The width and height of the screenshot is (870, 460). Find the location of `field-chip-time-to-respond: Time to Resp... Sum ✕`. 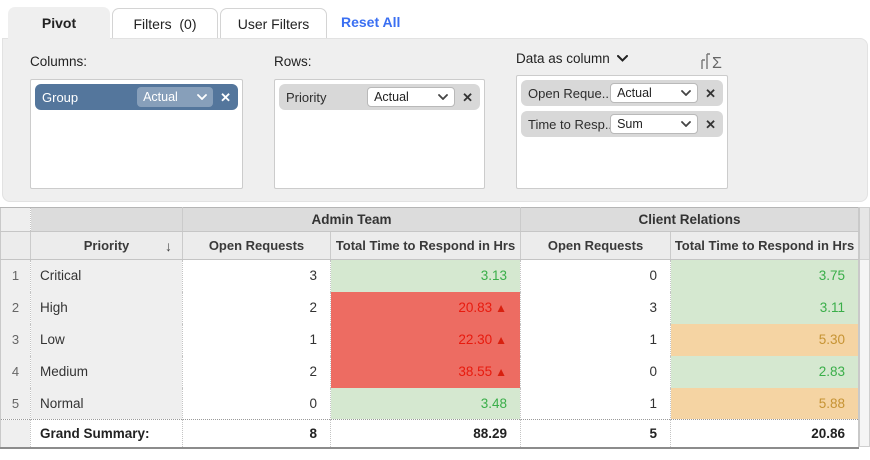

field-chip-time-to-respond: Time to Resp... Sum ✕ is located at coordinates (622, 124).